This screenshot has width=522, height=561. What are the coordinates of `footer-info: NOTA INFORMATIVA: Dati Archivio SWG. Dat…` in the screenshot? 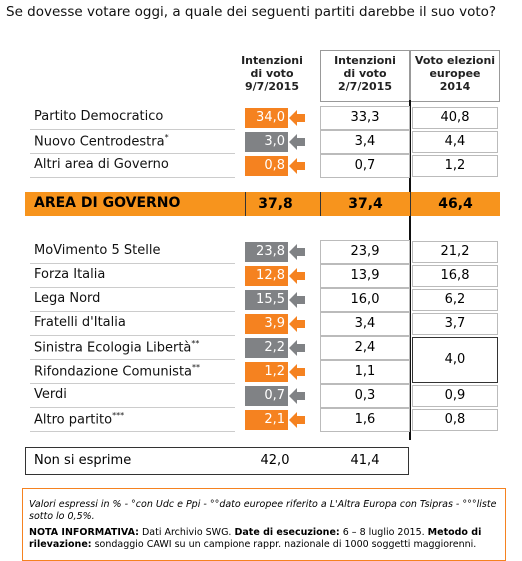 It's located at (264, 539).